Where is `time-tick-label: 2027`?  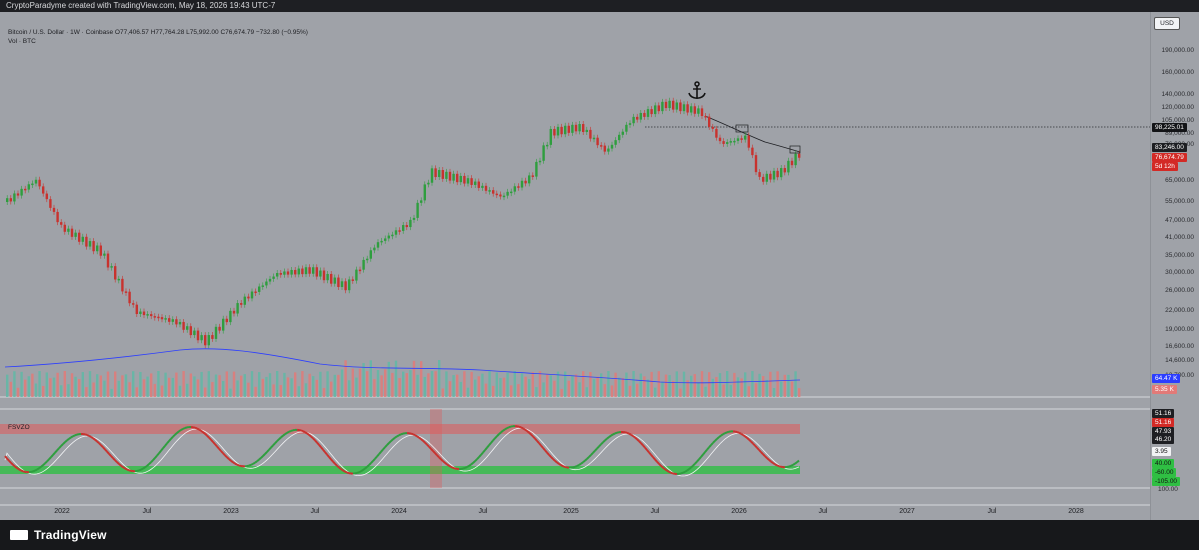
time-tick-label: 2027 is located at coordinates (907, 511).